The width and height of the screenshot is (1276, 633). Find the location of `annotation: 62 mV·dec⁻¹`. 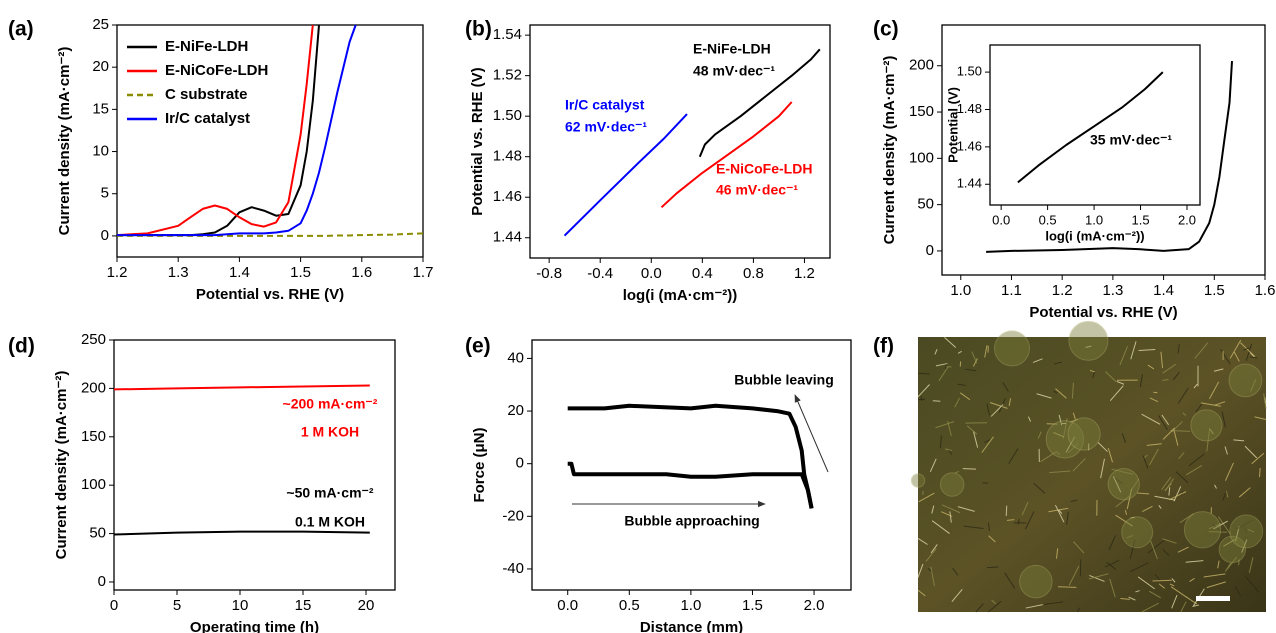

annotation: 62 mV·dec⁻¹ is located at coordinates (606, 127).